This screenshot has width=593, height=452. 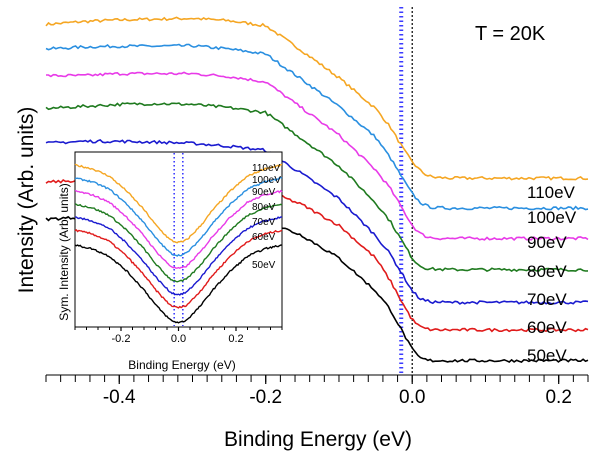 What do you see at coordinates (264, 222) in the screenshot?
I see `inset-series-label: 70eV` at bounding box center [264, 222].